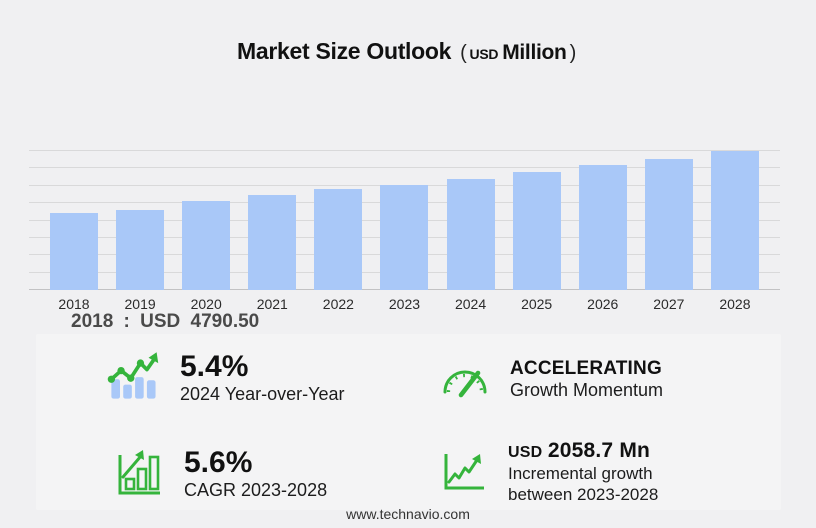 The image size is (816, 528). Describe the element at coordinates (470, 304) in the screenshot. I see `x-tick-2024: 2024` at that location.